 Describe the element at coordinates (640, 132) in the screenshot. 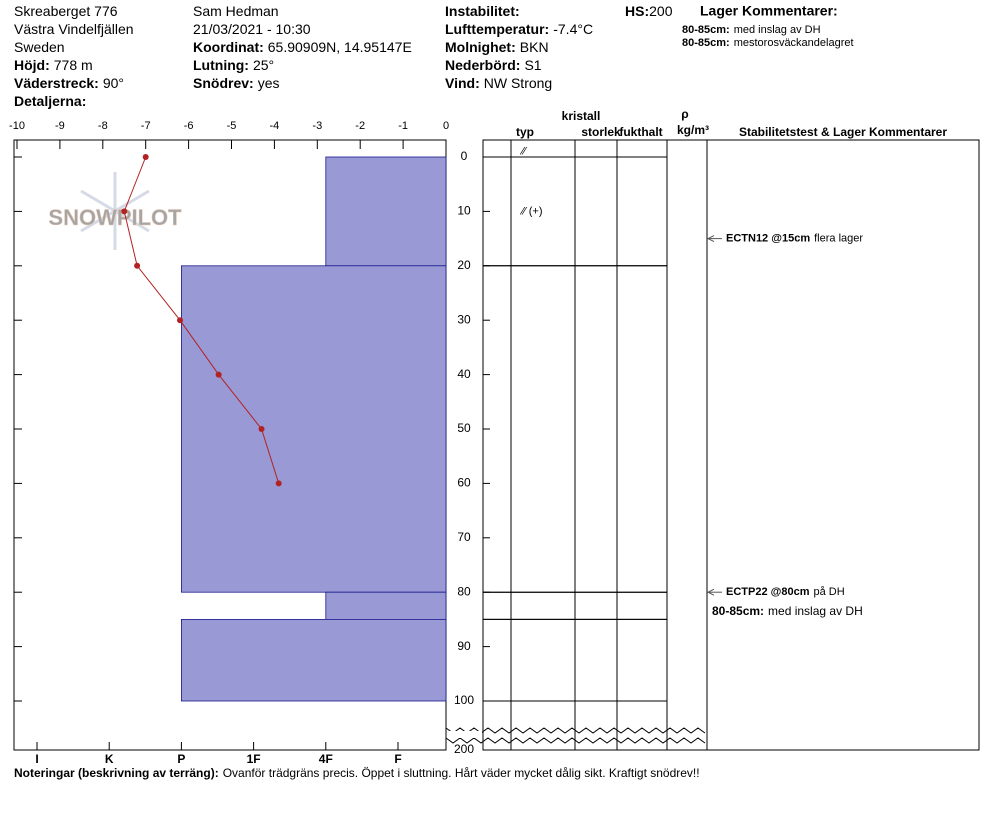

I see `column-header: fukthalt` at that location.